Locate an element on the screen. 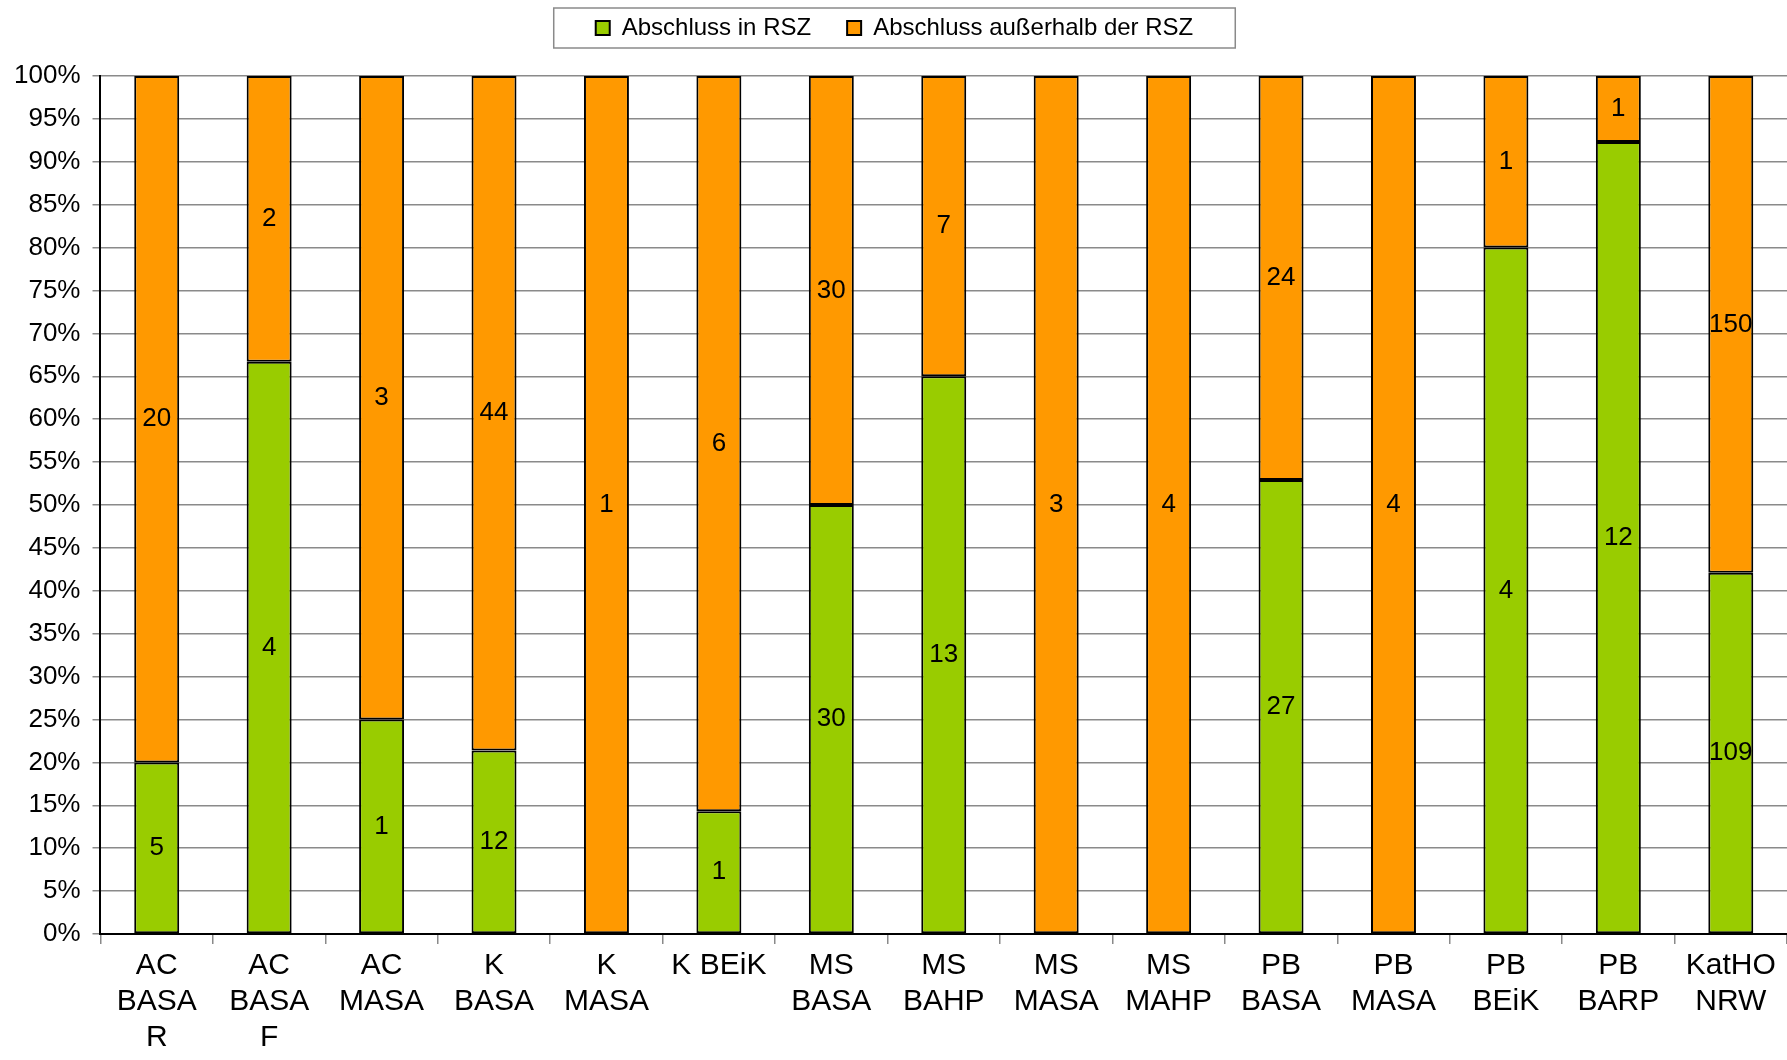 The width and height of the screenshot is (1787, 1060). annotation: 20 is located at coordinates (157, 417).